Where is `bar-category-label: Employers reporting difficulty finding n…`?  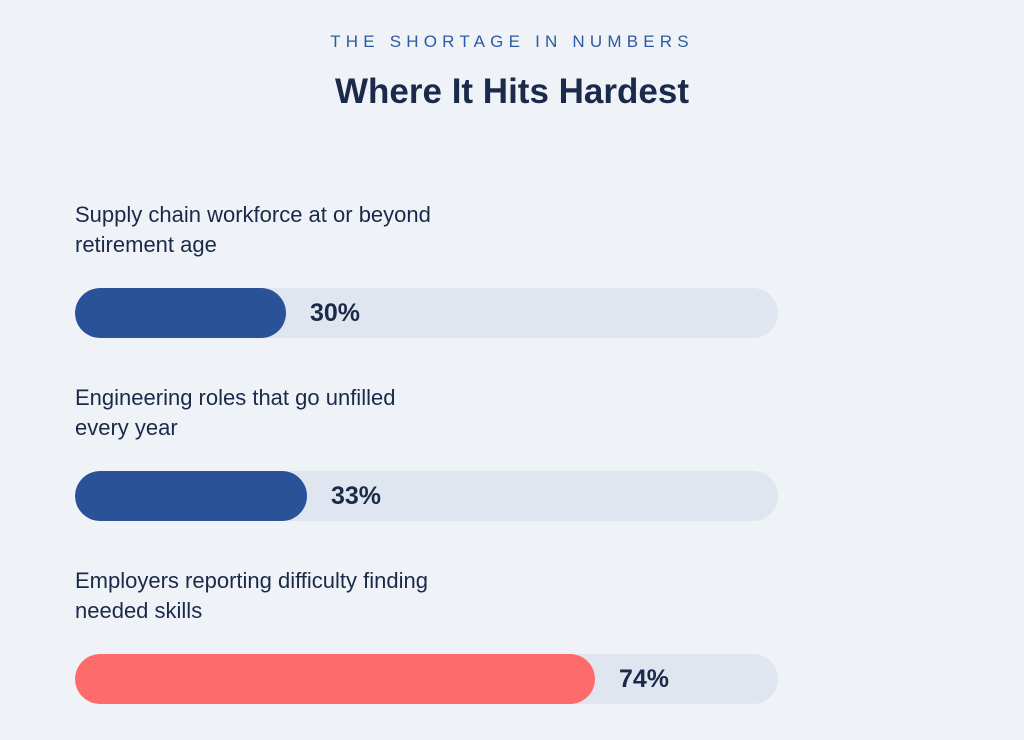
bar-category-label: Employers reporting difficulty finding n… is located at coordinates (251, 595).